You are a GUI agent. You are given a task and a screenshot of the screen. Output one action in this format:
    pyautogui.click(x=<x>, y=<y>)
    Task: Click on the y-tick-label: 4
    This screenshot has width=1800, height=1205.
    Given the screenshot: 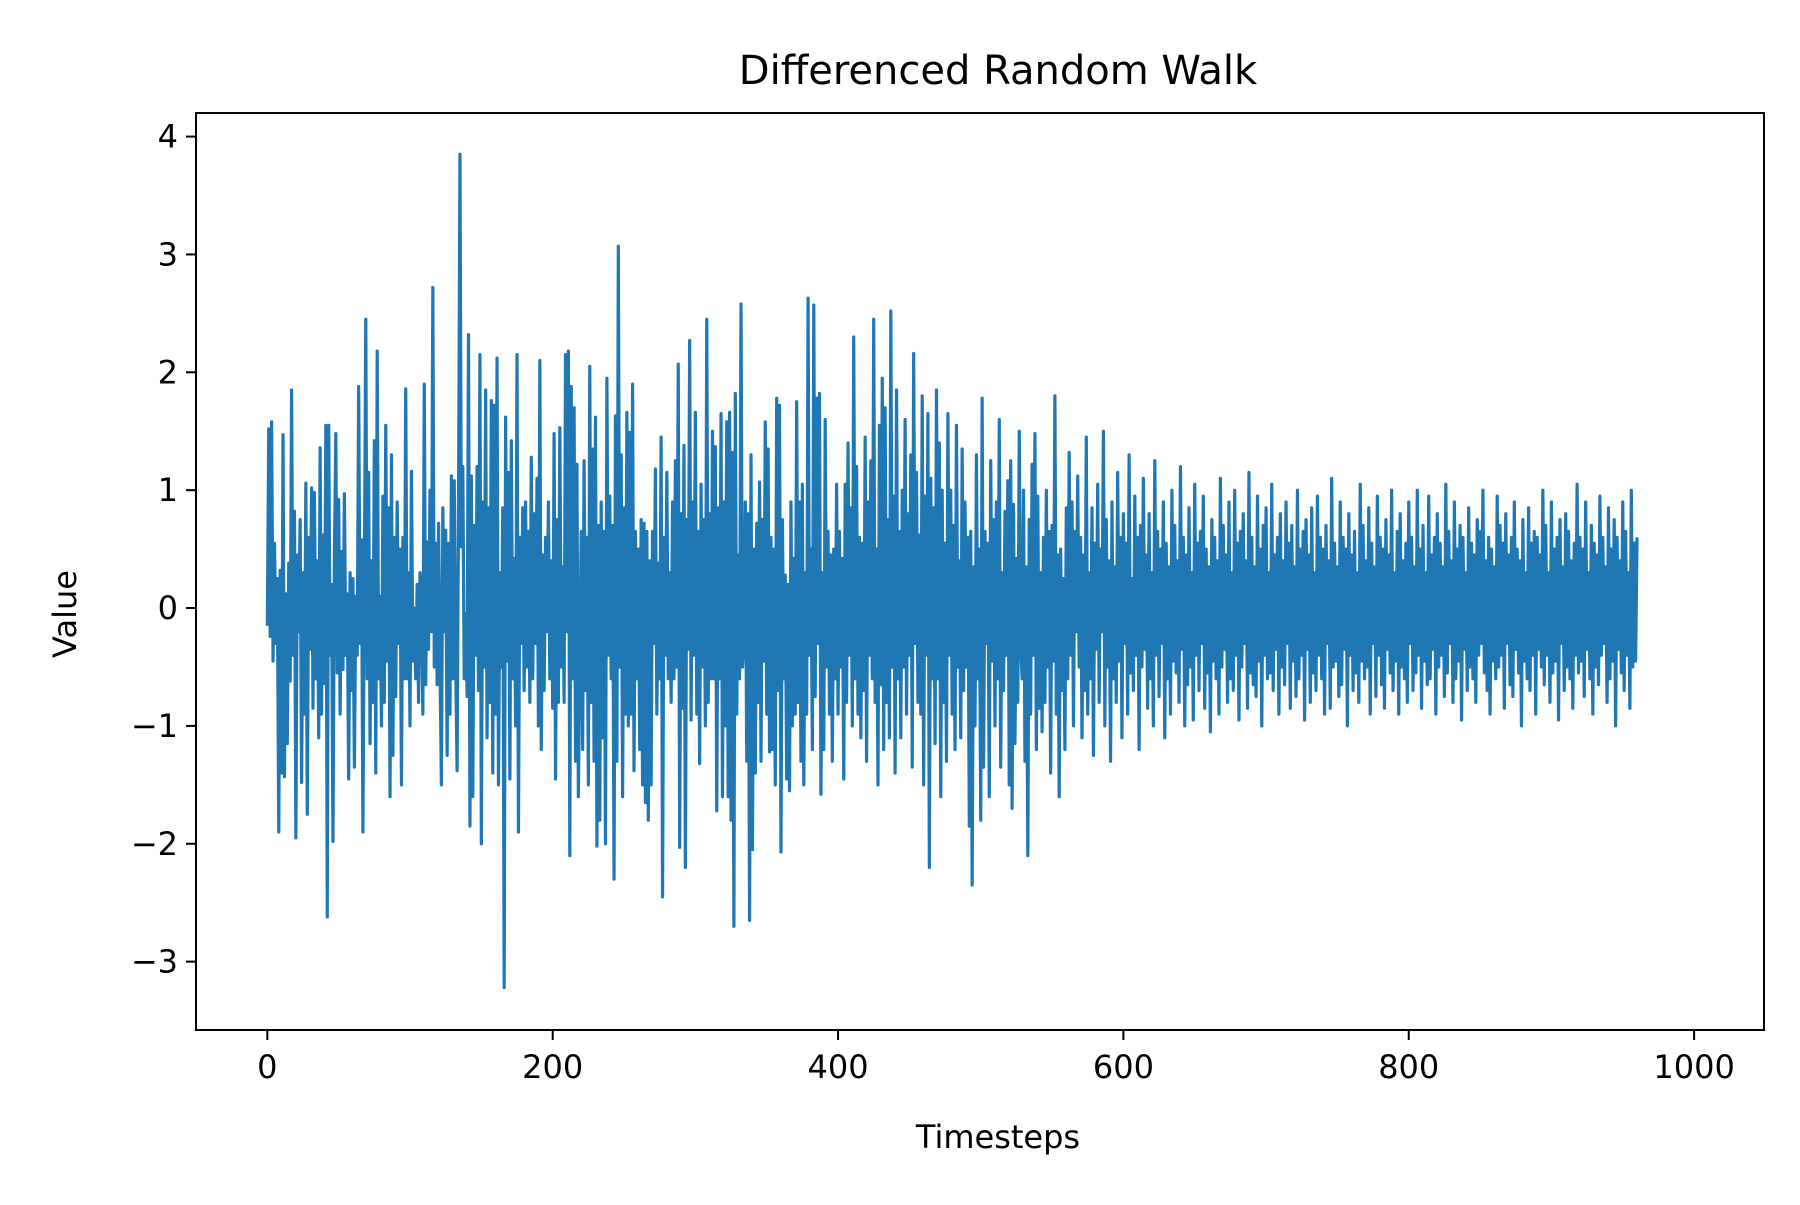 What is the action you would take?
    pyautogui.click(x=168, y=137)
    